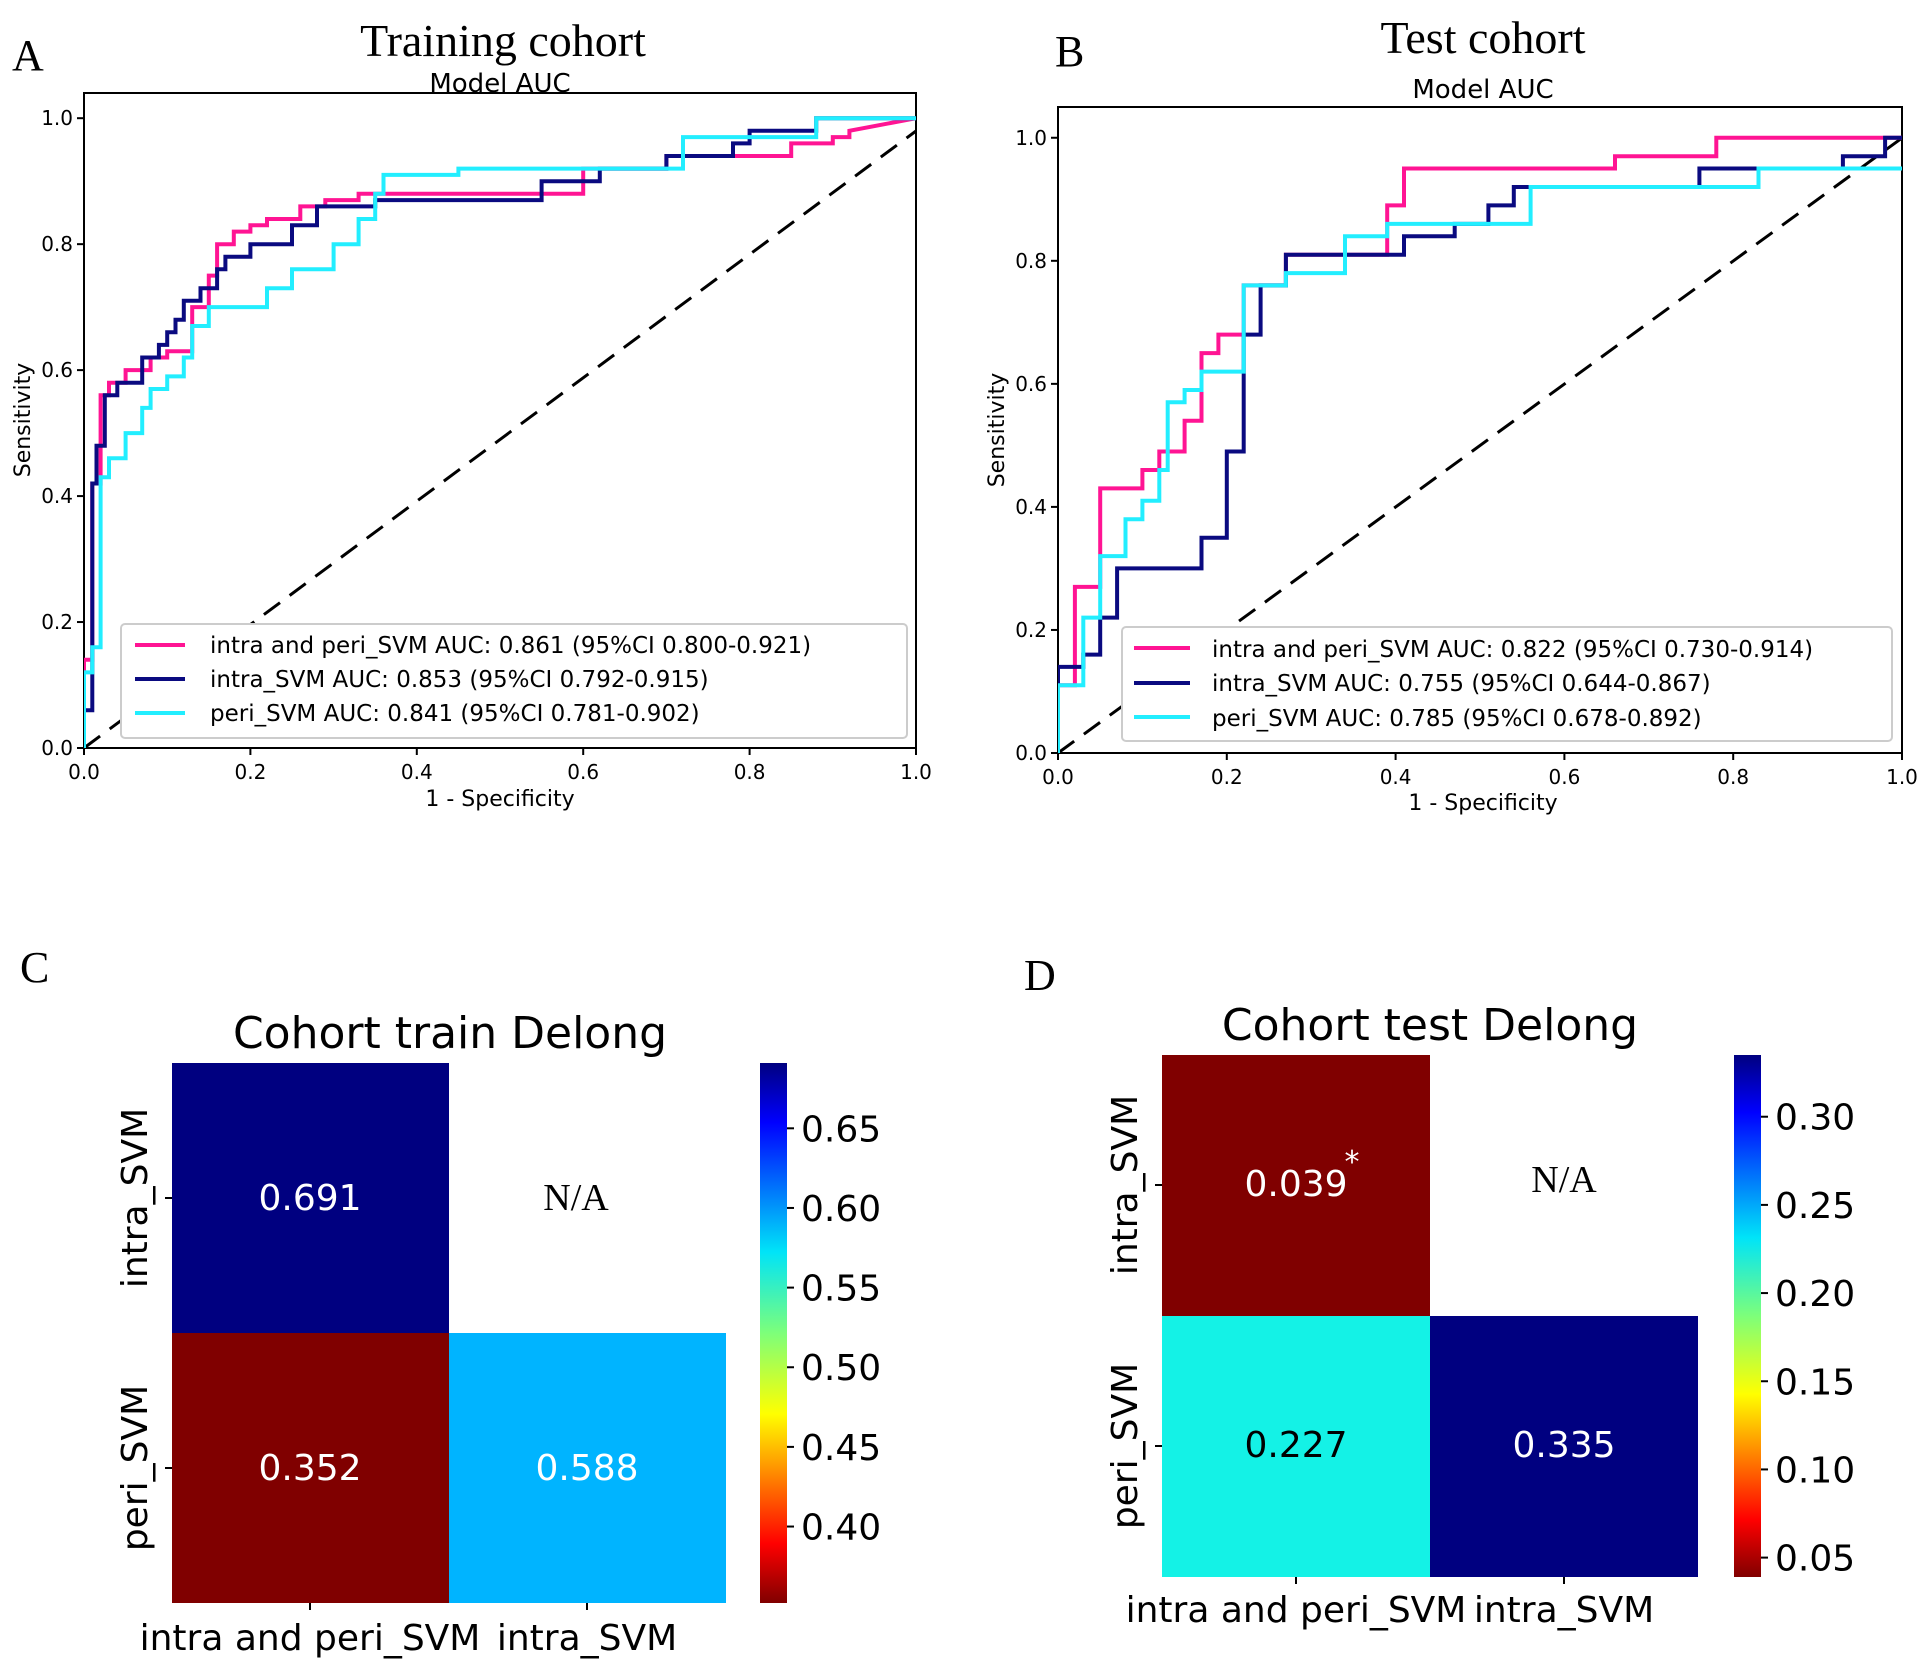  I want to click on y-category-label: intra_SVM, so click(135, 1198).